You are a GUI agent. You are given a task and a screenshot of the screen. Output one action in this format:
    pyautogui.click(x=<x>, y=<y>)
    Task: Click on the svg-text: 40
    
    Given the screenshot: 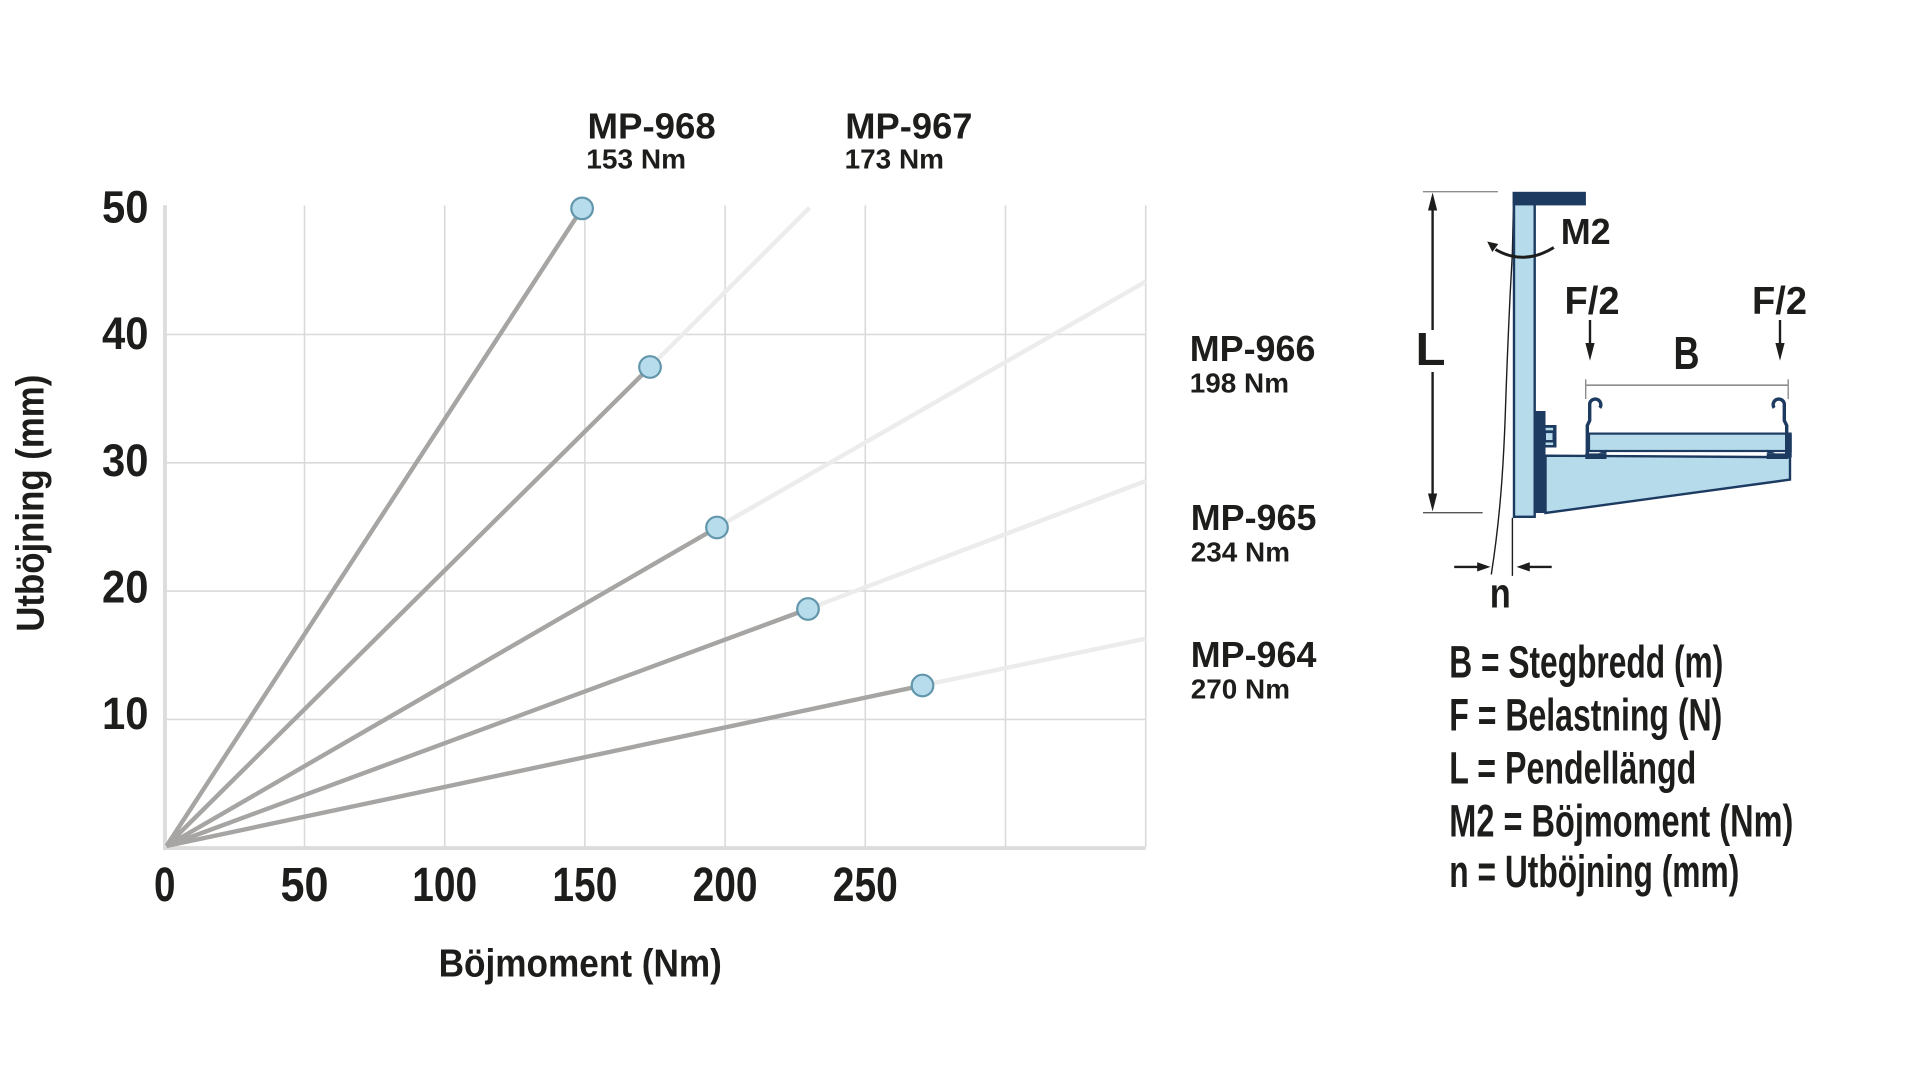 What is the action you would take?
    pyautogui.click(x=125, y=333)
    